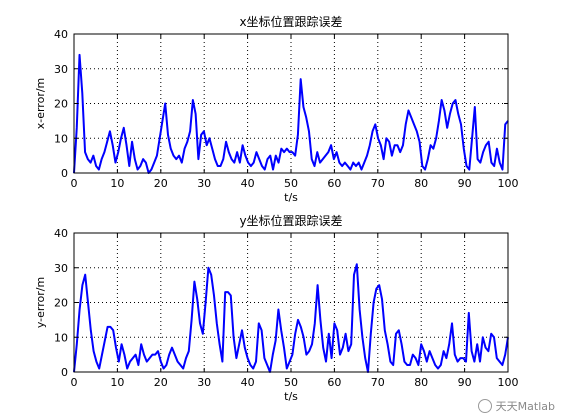  I want to click on chart2-ytick-label: 40, so click(61, 233).